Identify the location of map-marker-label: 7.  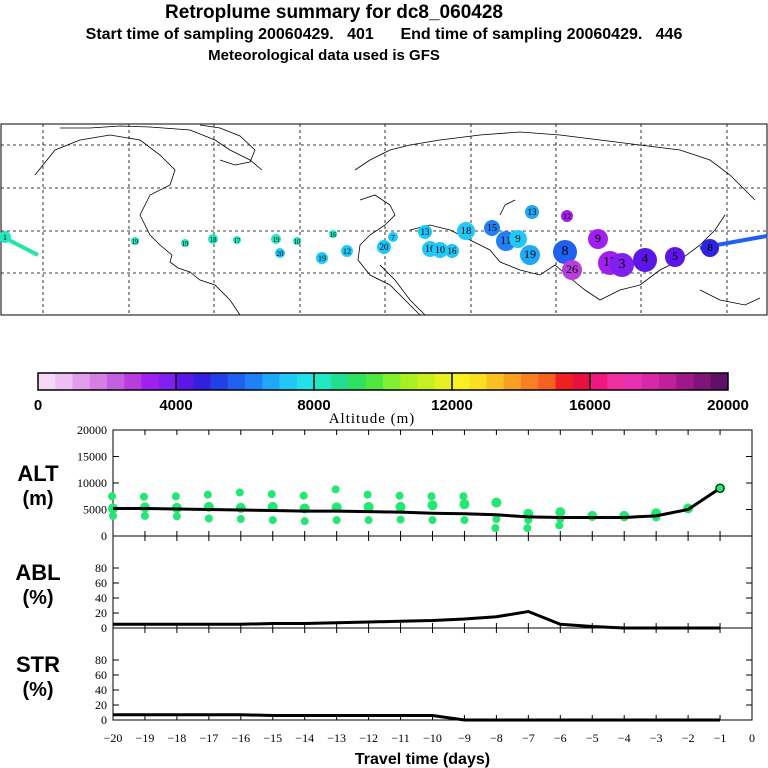
(393, 238).